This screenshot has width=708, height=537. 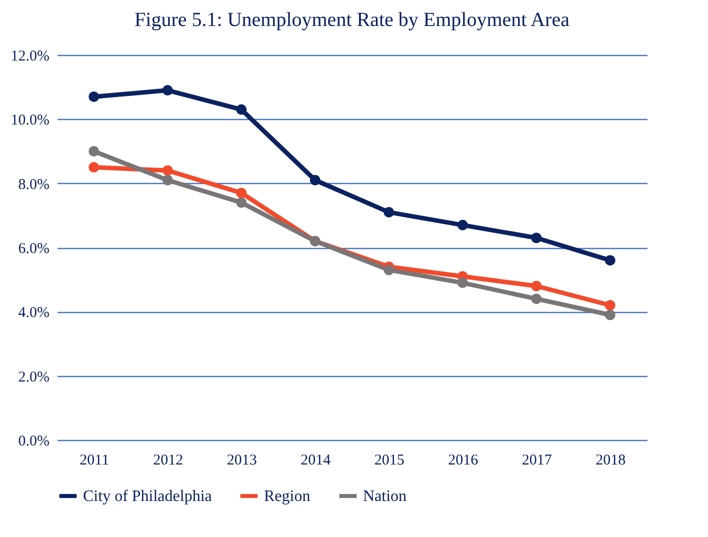 What do you see at coordinates (463, 460) in the screenshot?
I see `x-tick-label: 2016` at bounding box center [463, 460].